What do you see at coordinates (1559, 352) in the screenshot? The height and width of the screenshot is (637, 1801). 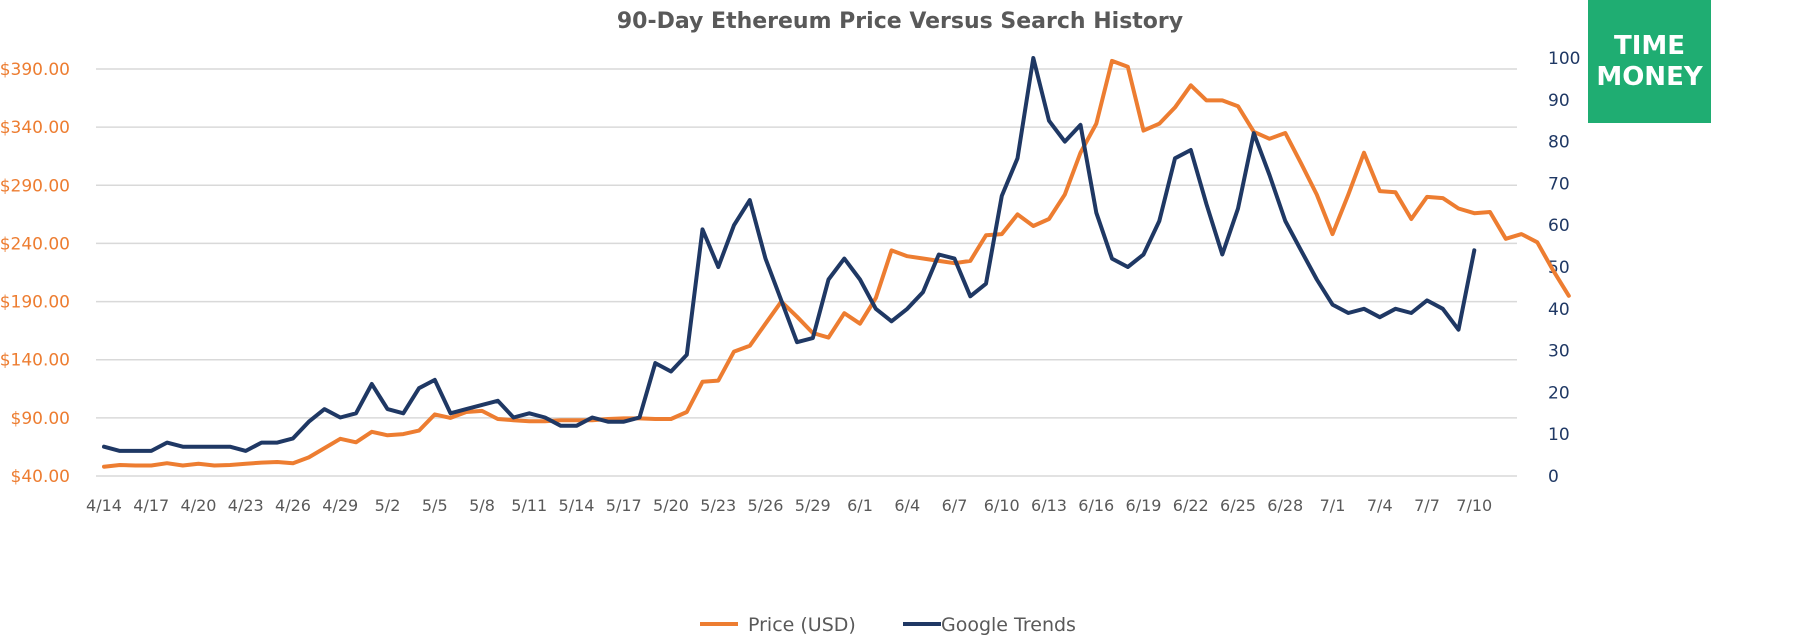 I see `right-tick-label: 30` at bounding box center [1559, 352].